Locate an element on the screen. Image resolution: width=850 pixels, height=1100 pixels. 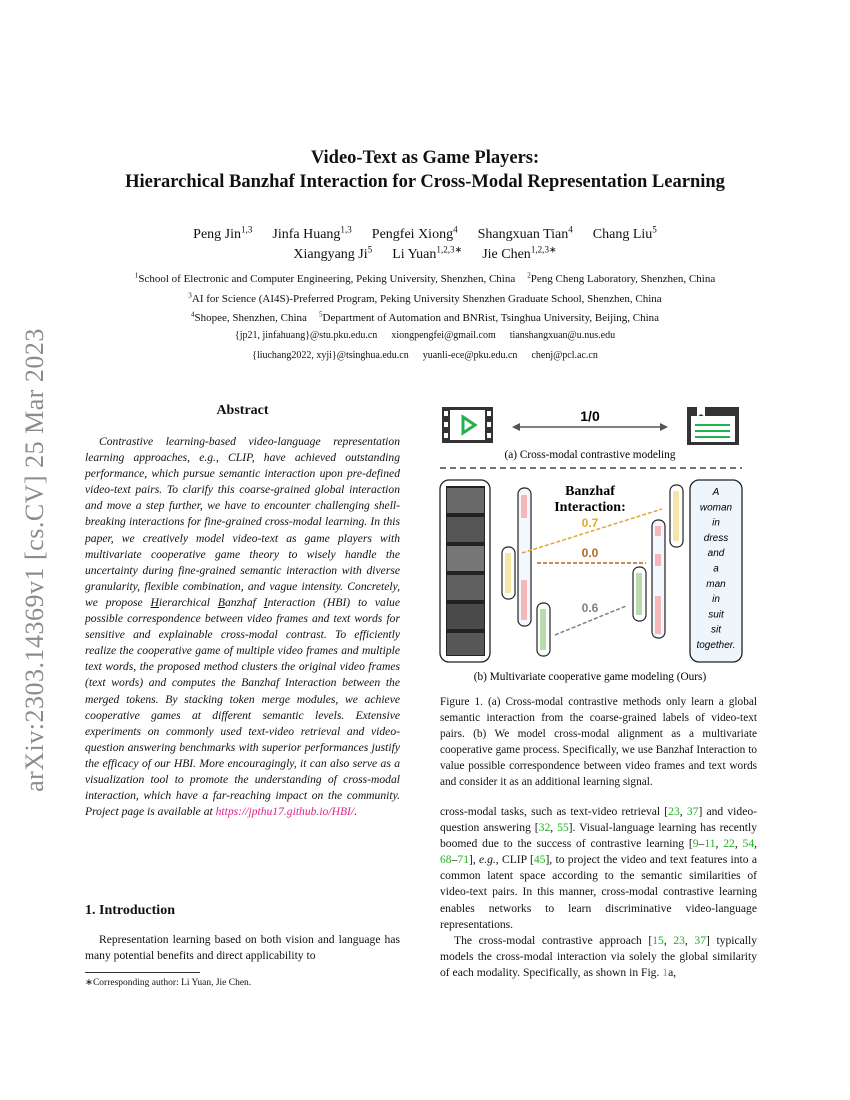
text-document-icon is located at coordinates (713, 426).